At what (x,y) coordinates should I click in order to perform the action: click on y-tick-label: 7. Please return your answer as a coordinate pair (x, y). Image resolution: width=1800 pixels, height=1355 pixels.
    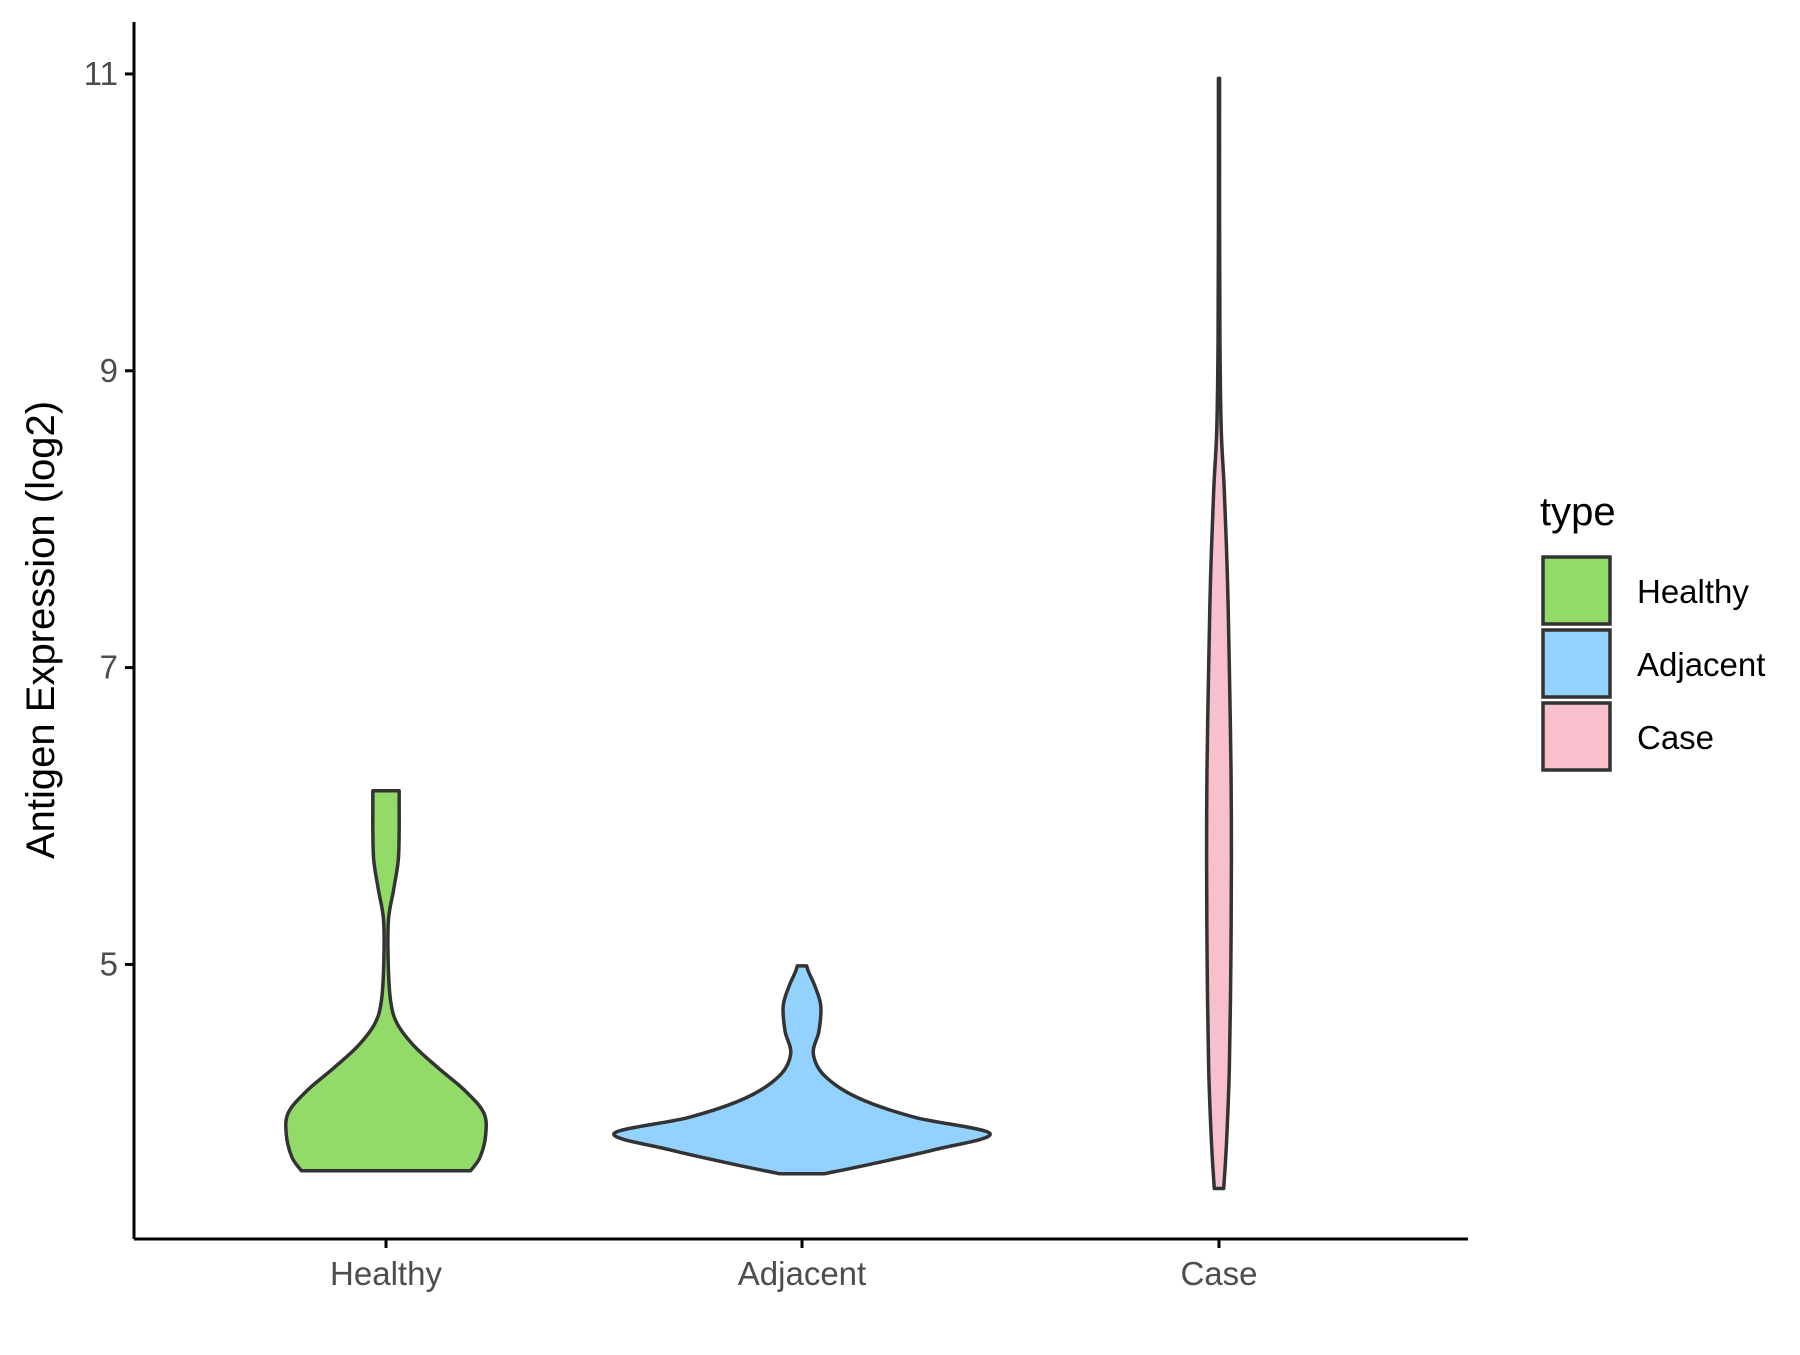
    Looking at the image, I should click on (109, 667).